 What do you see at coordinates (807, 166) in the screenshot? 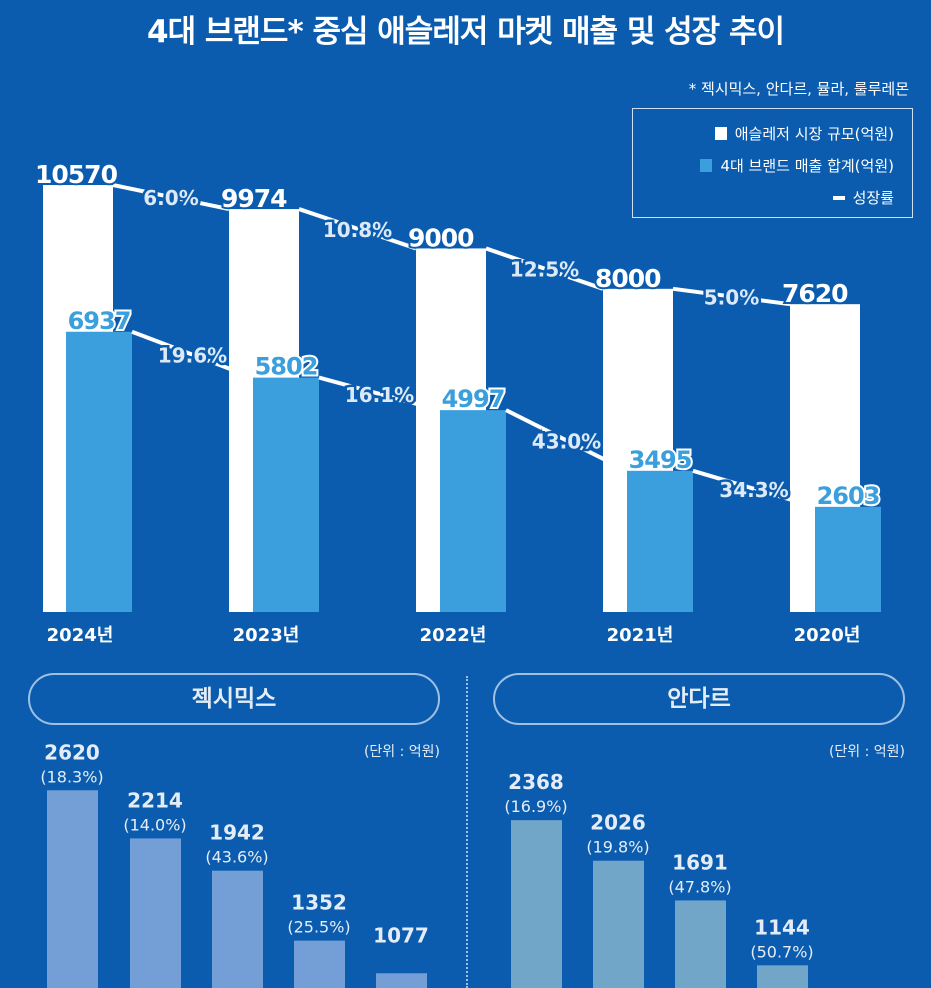
I see `legend-label: 4대 브랜드 매출 합계(억원)` at bounding box center [807, 166].